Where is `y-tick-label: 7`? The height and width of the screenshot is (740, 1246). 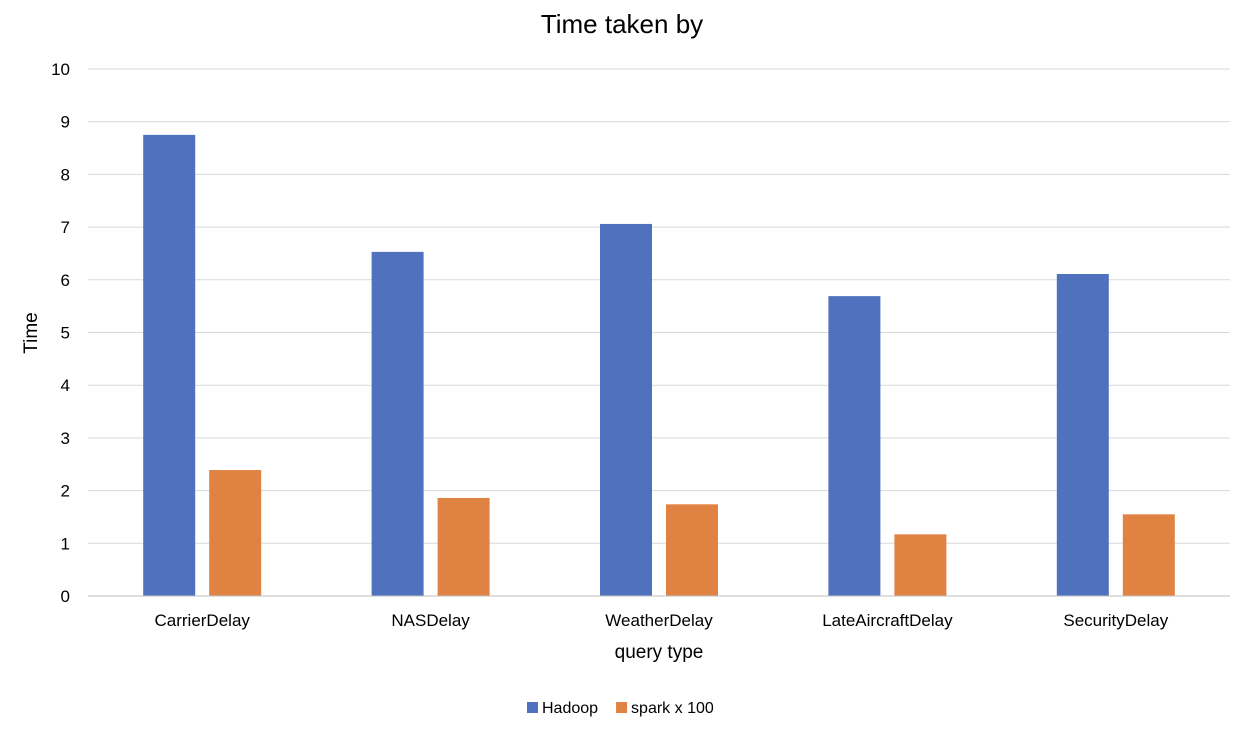
y-tick-label: 7 is located at coordinates (65, 227).